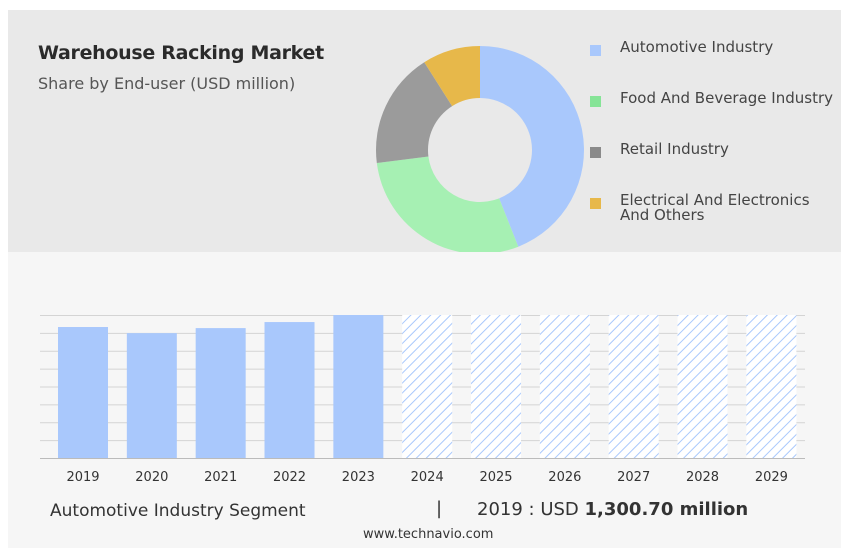  Describe the element at coordinates (666, 509) in the screenshot. I see `segment-value-amount: 1,300.70 million` at that location.